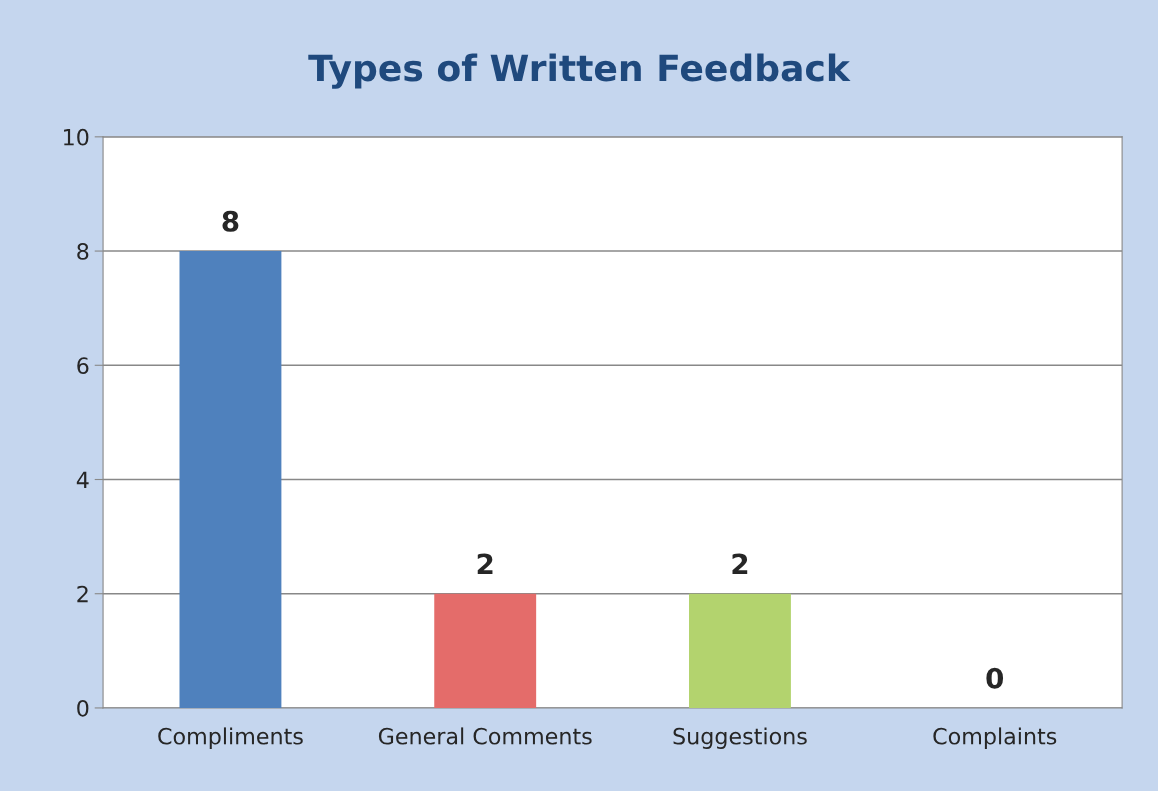 This screenshot has height=791, width=1158. What do you see at coordinates (83, 708) in the screenshot?
I see `y-tick-label: 0` at bounding box center [83, 708].